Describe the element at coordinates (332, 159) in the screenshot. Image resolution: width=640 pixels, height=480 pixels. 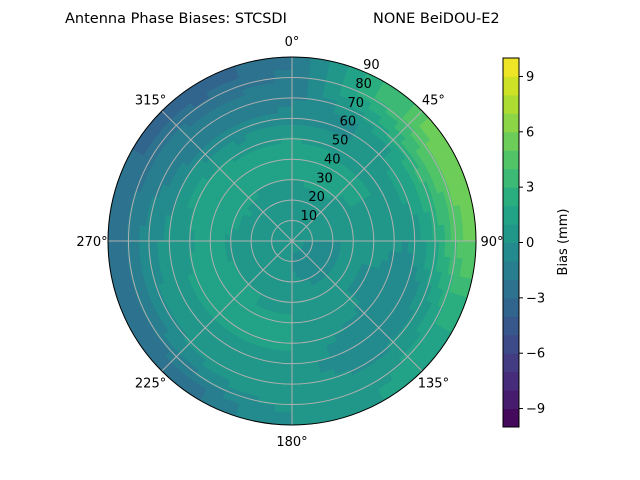
I see `radial-tick-label: 40` at that location.